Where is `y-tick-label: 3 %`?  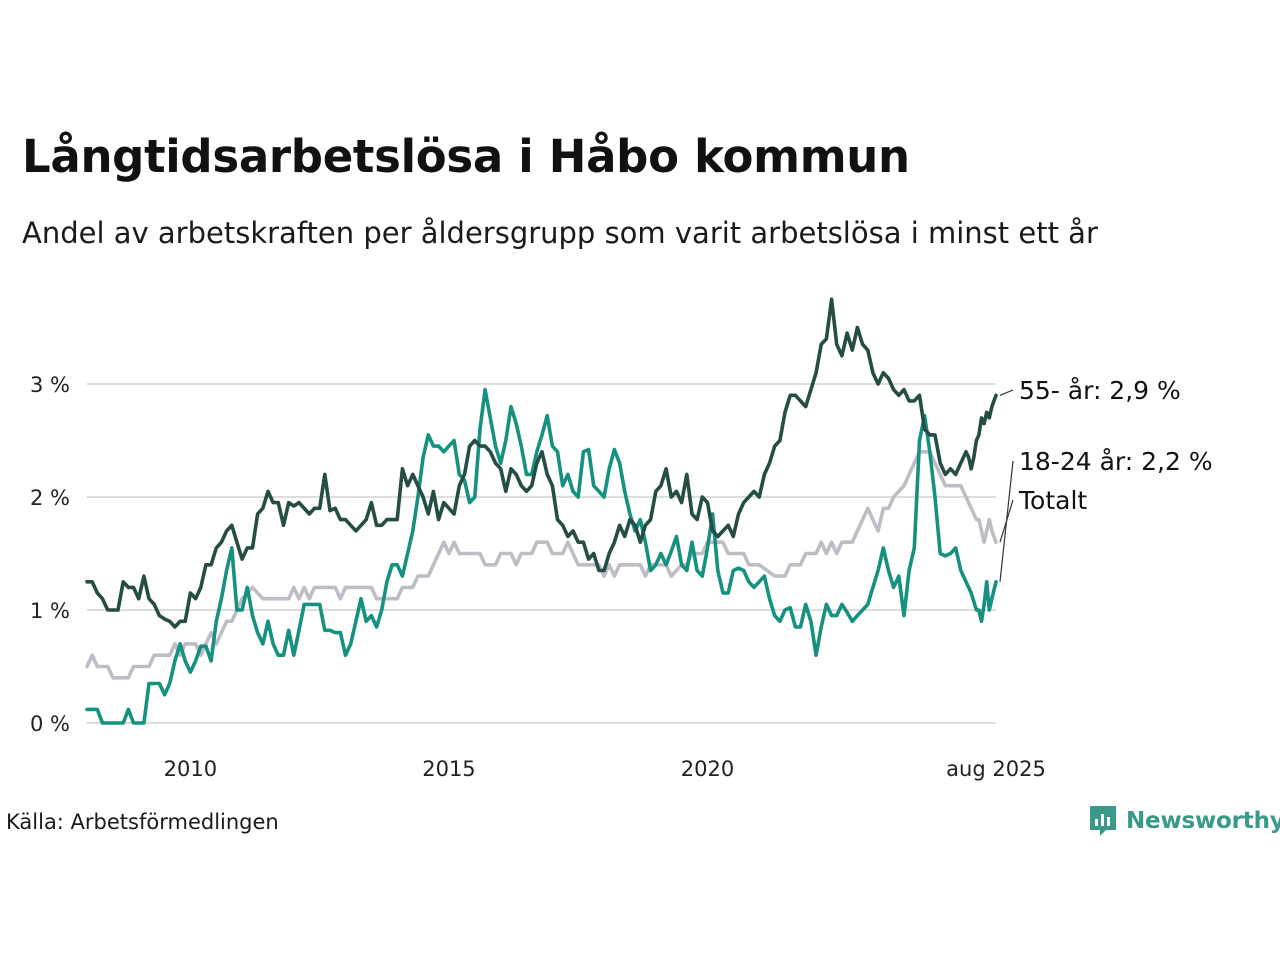
y-tick-label: 3 % is located at coordinates (50, 385).